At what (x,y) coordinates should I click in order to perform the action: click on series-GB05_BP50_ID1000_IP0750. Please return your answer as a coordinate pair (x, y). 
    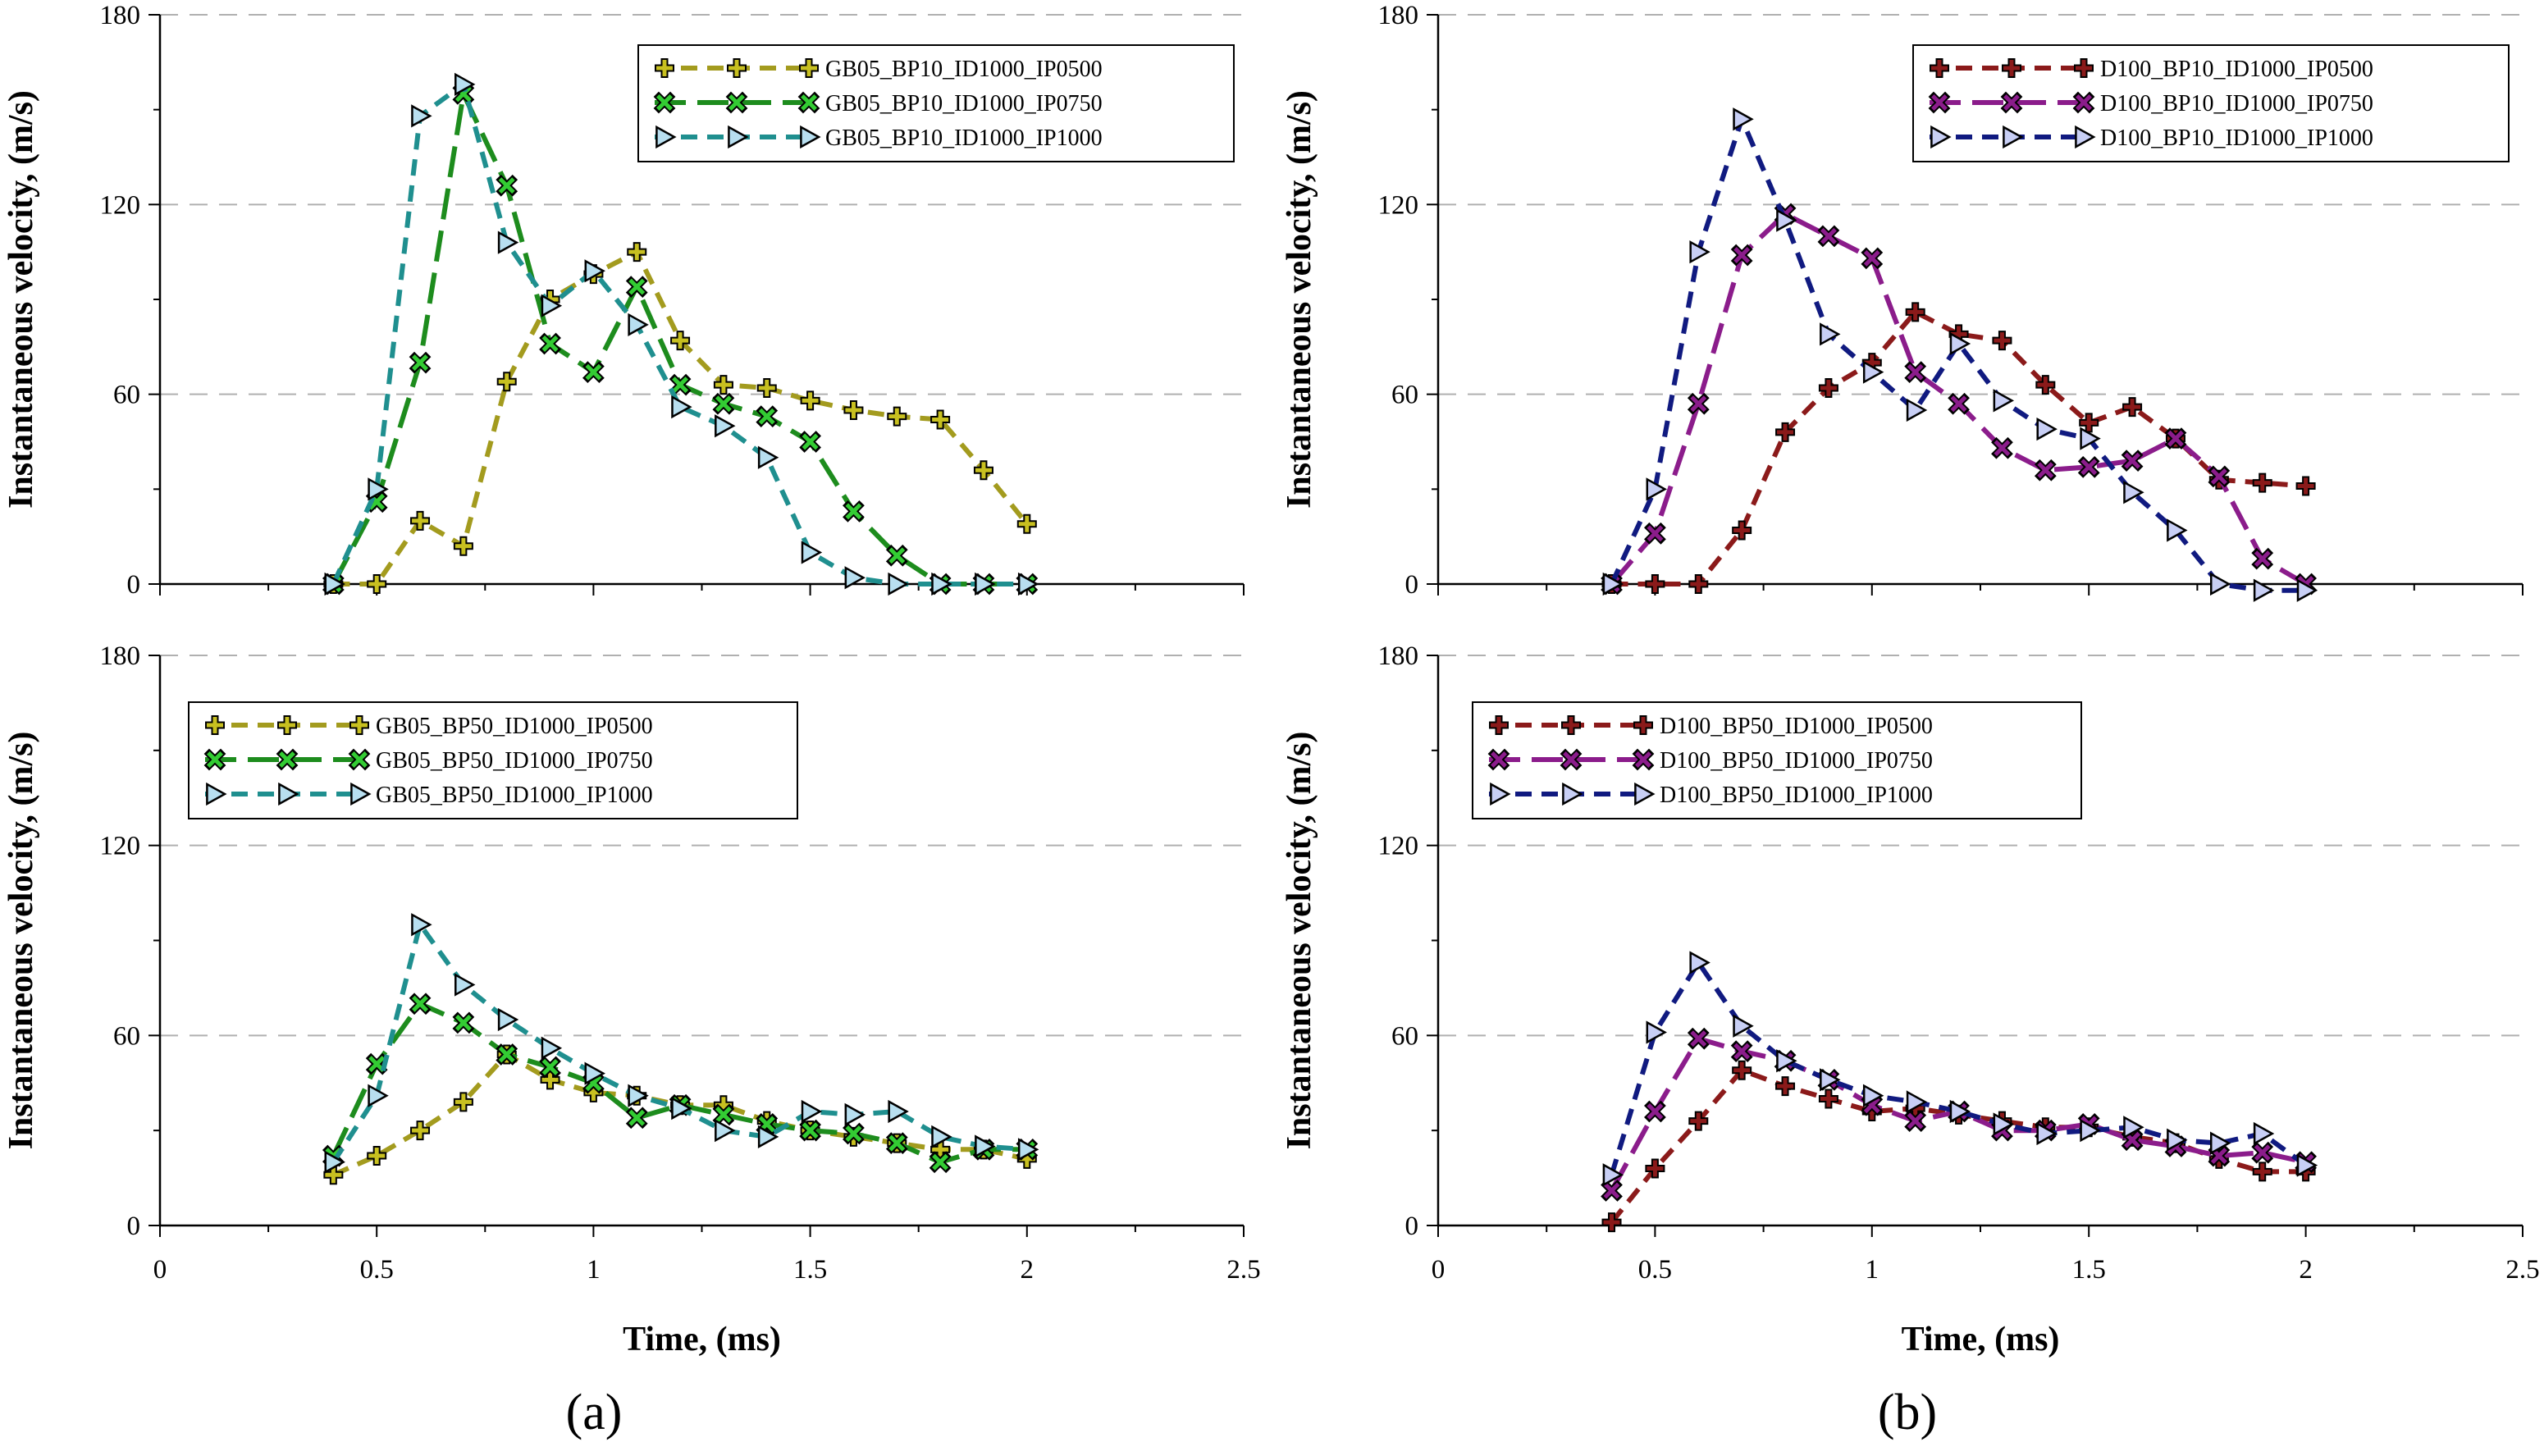
    Looking at the image, I should click on (680, 1083).